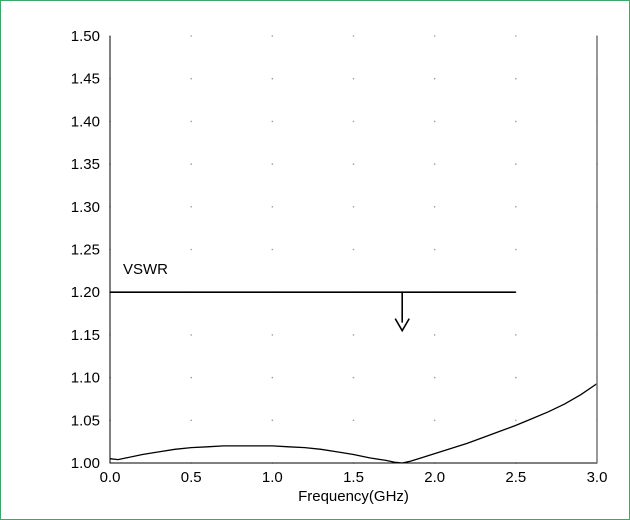 The width and height of the screenshot is (630, 520). Describe the element at coordinates (110, 477) in the screenshot. I see `x-tick-label: 0.0` at that location.